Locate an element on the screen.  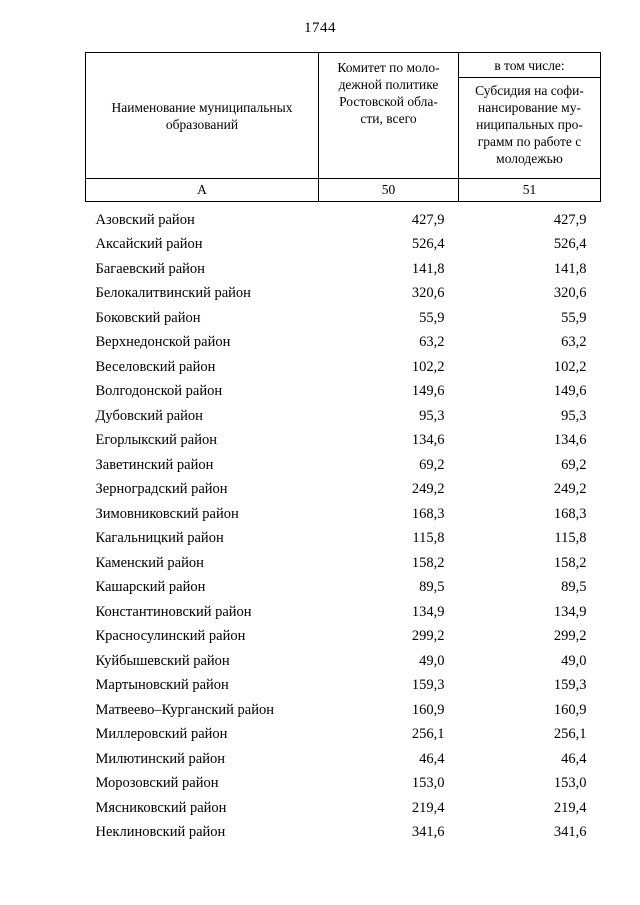
table-row: Милютинский район 46,4 46,4 is located at coordinates (343, 759).